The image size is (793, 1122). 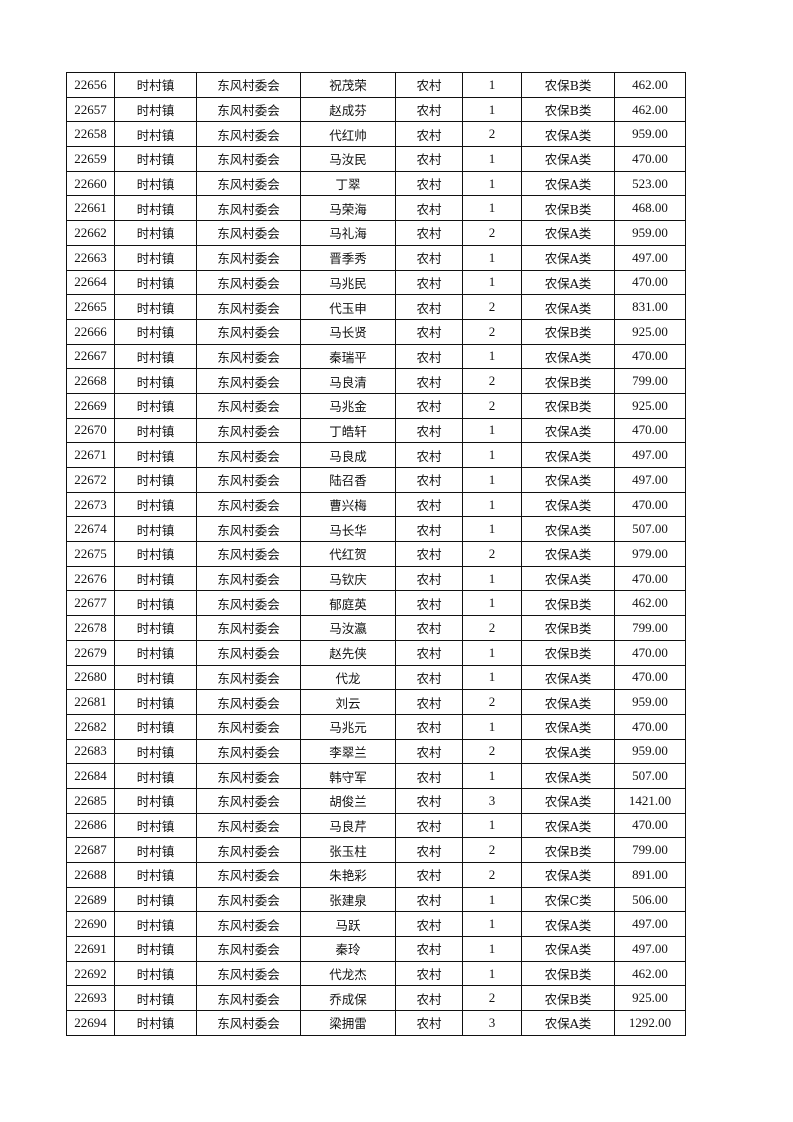 I want to click on person-name-cell: 马良芹, so click(x=348, y=825).